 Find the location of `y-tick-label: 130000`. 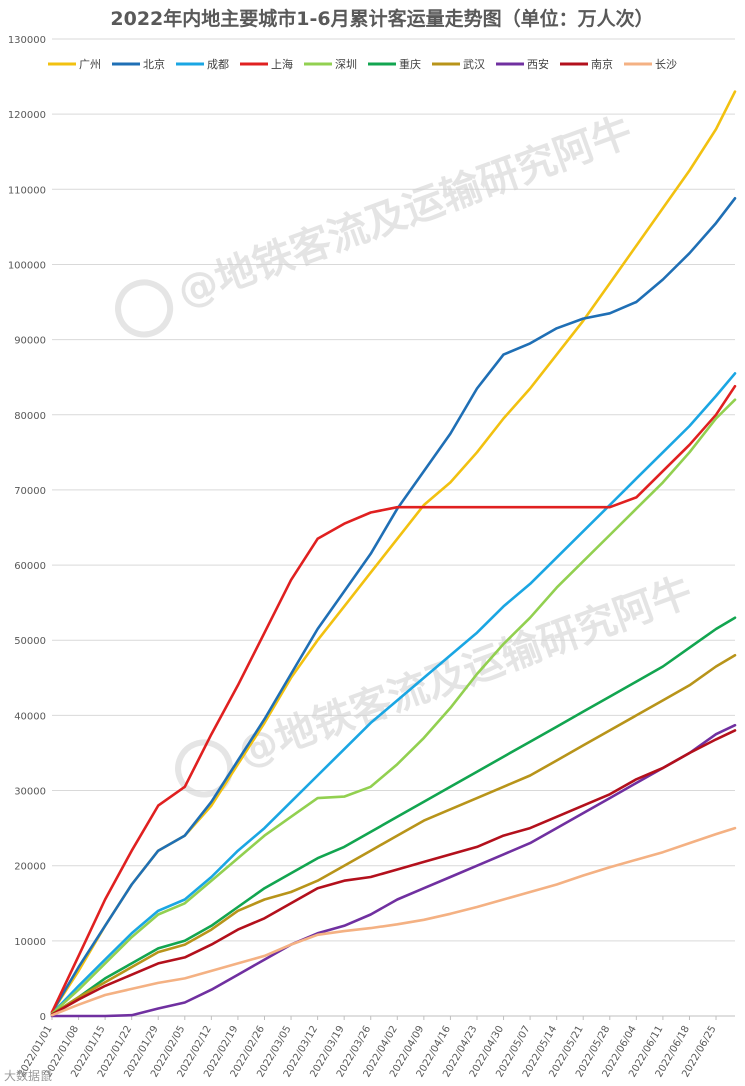

y-tick-label: 130000 is located at coordinates (27, 40).